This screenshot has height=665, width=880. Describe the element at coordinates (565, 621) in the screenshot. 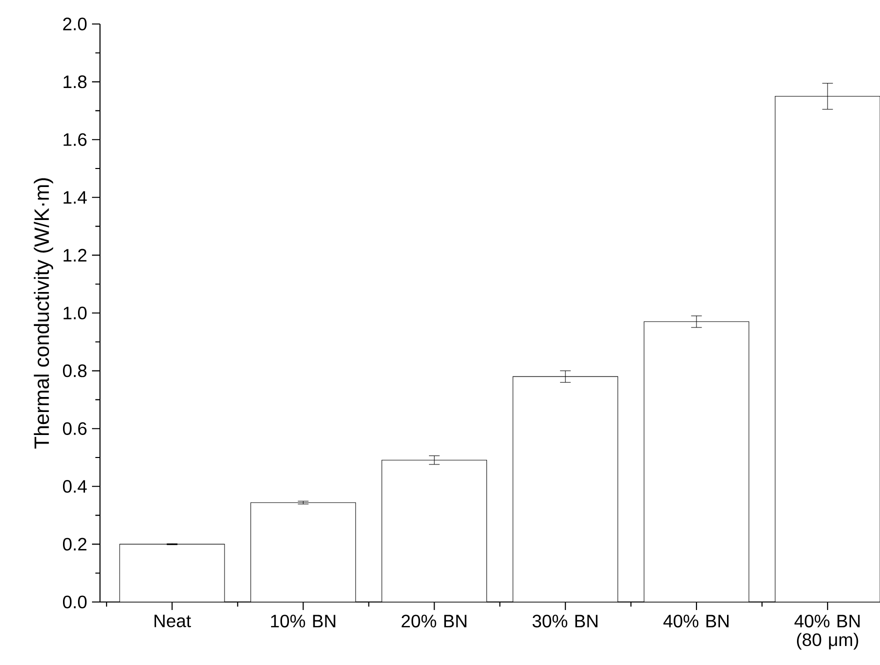

I see `x-tick-label: 30% BN` at that location.